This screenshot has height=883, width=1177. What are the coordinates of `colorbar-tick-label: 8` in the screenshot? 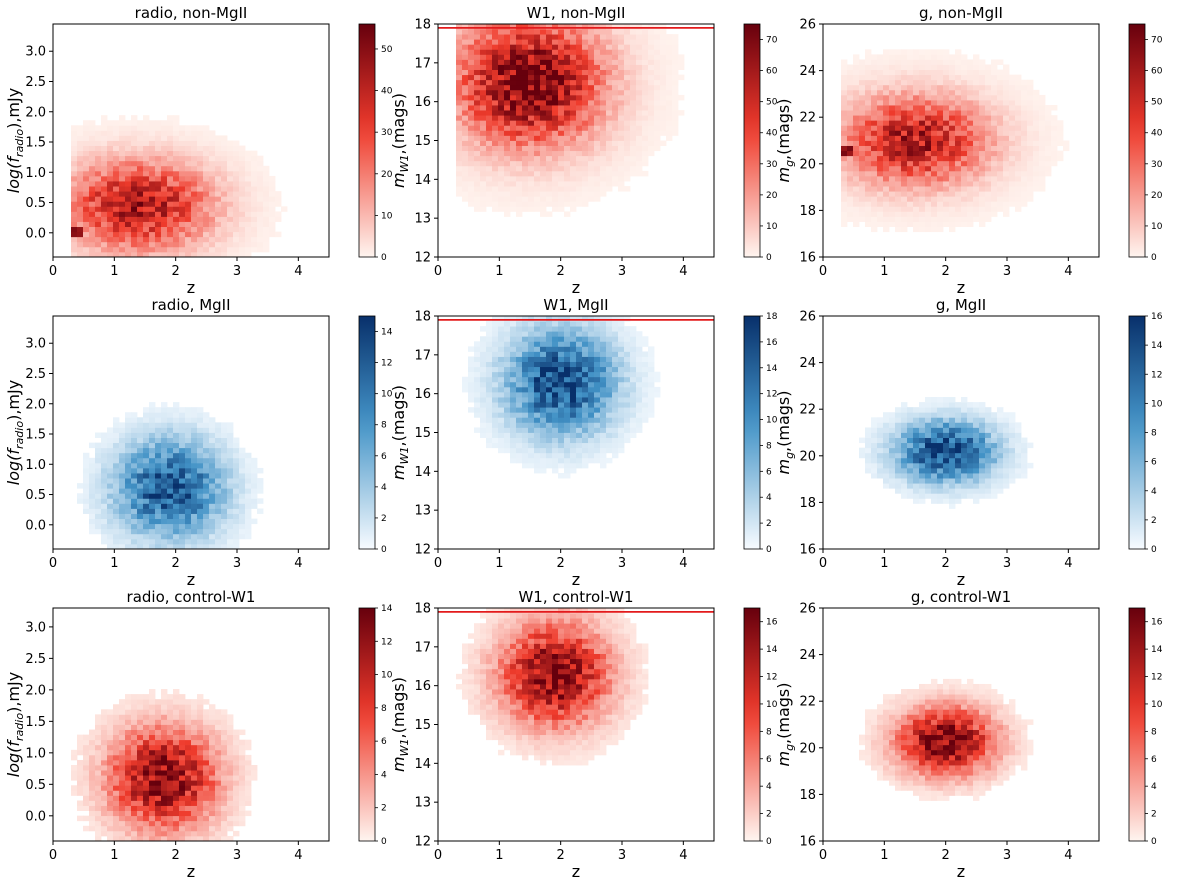 It's located at (384, 426).